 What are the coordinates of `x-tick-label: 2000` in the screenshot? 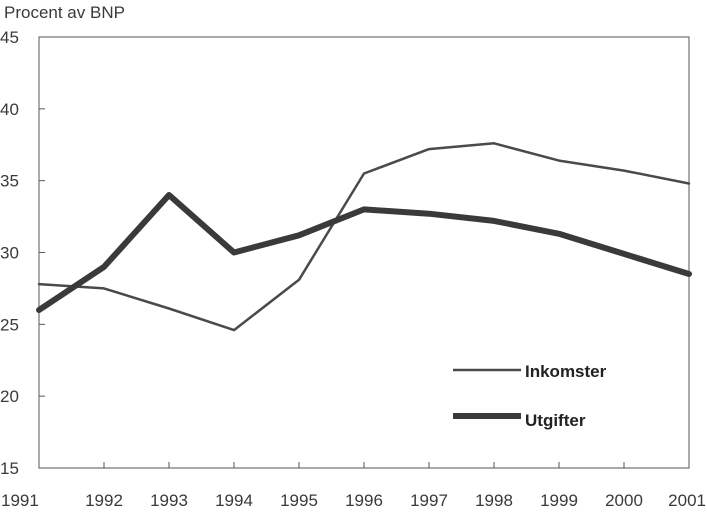 It's located at (624, 500).